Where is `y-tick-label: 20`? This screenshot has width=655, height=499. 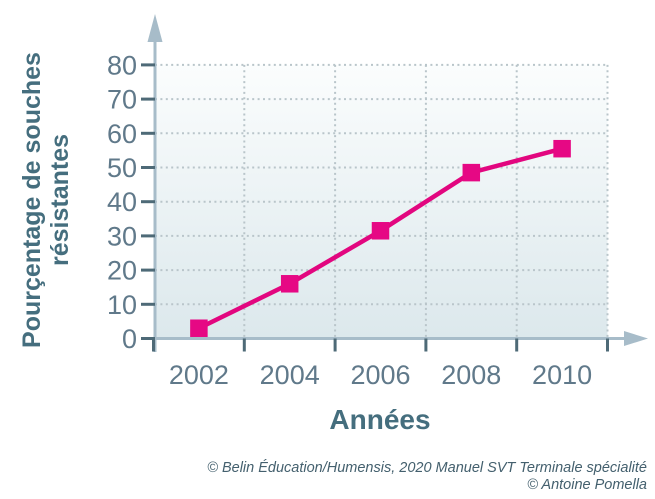
y-tick-label: 20 is located at coordinates (122, 271).